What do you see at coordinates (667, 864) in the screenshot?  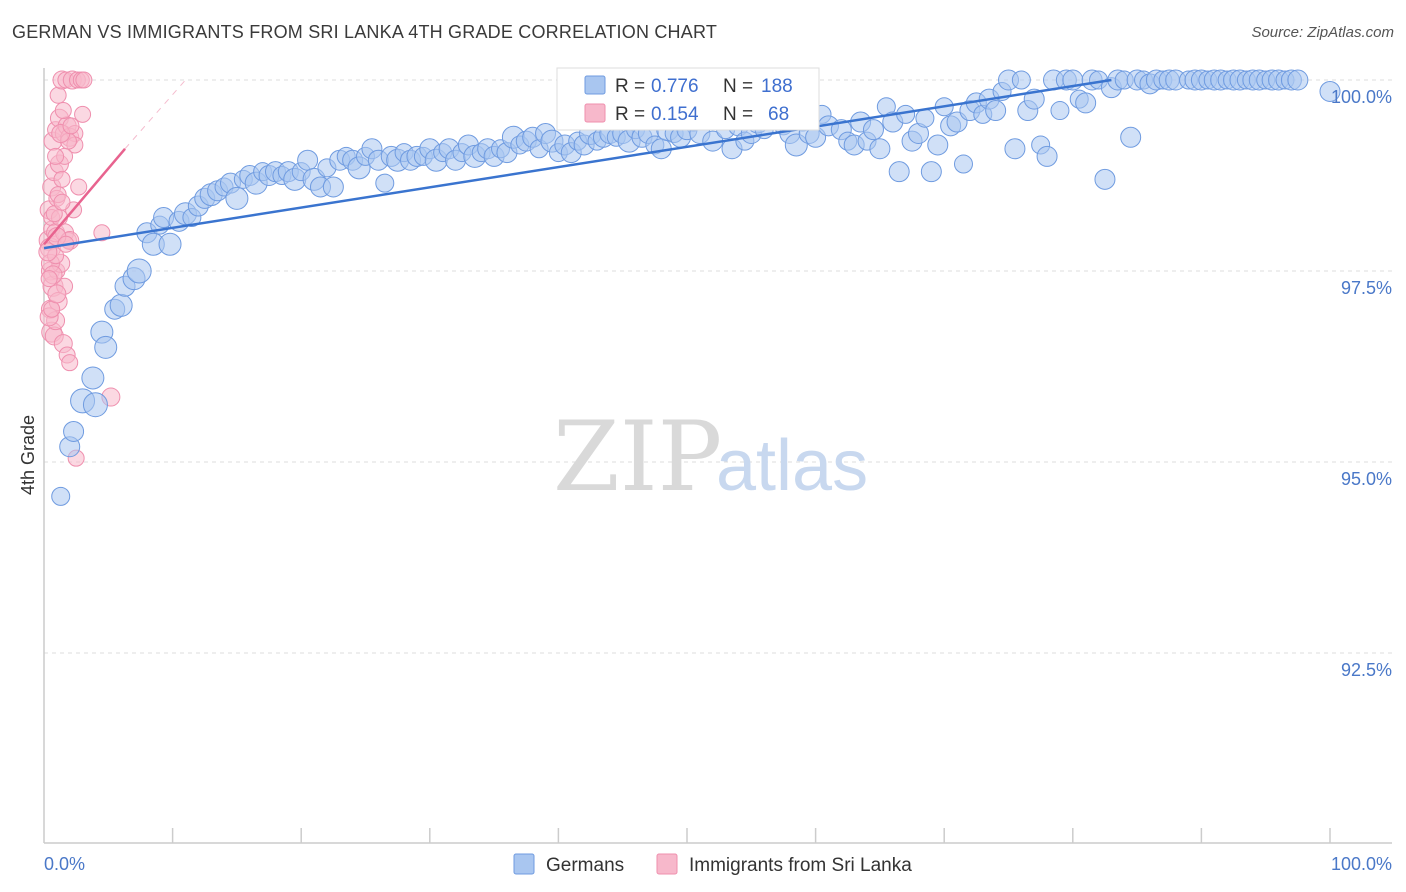 I see `legend-bottom-swatch-sri-lanka` at bounding box center [667, 864].